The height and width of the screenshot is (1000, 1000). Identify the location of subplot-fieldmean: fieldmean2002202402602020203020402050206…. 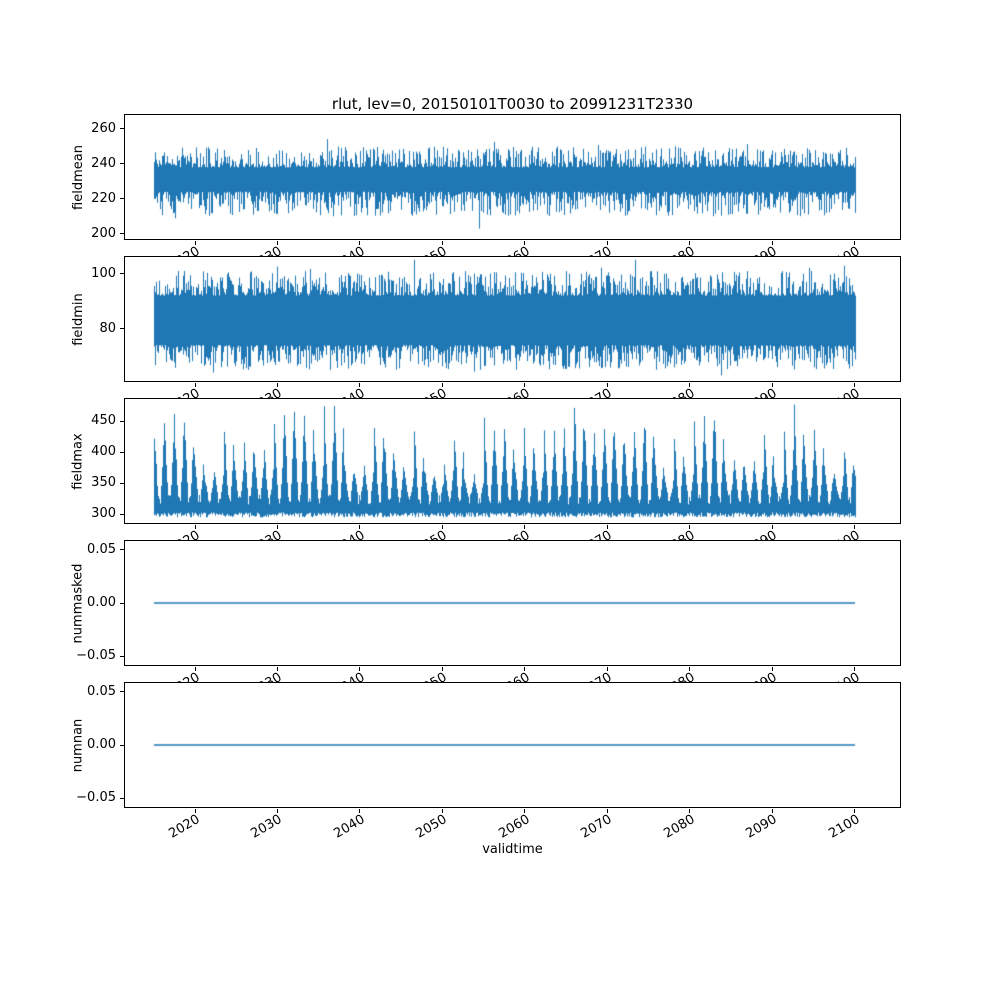
(486, 194).